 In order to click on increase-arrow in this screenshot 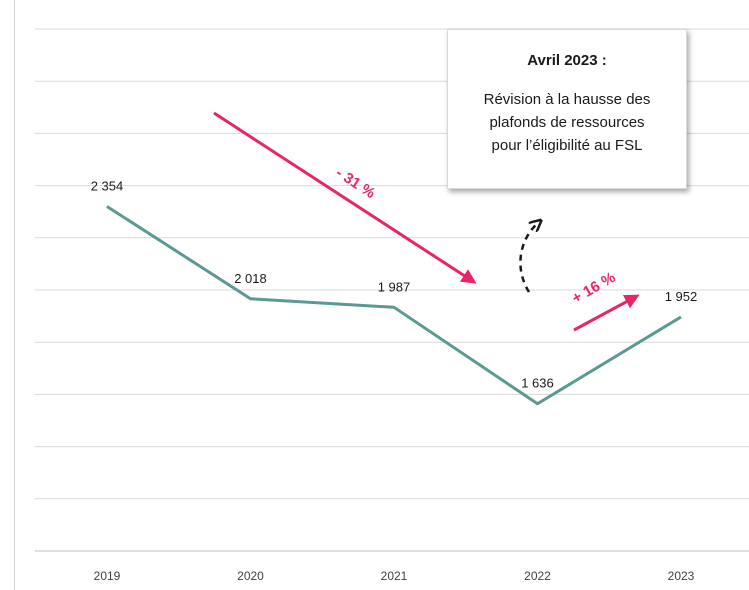, I will do `click(606, 313)`.